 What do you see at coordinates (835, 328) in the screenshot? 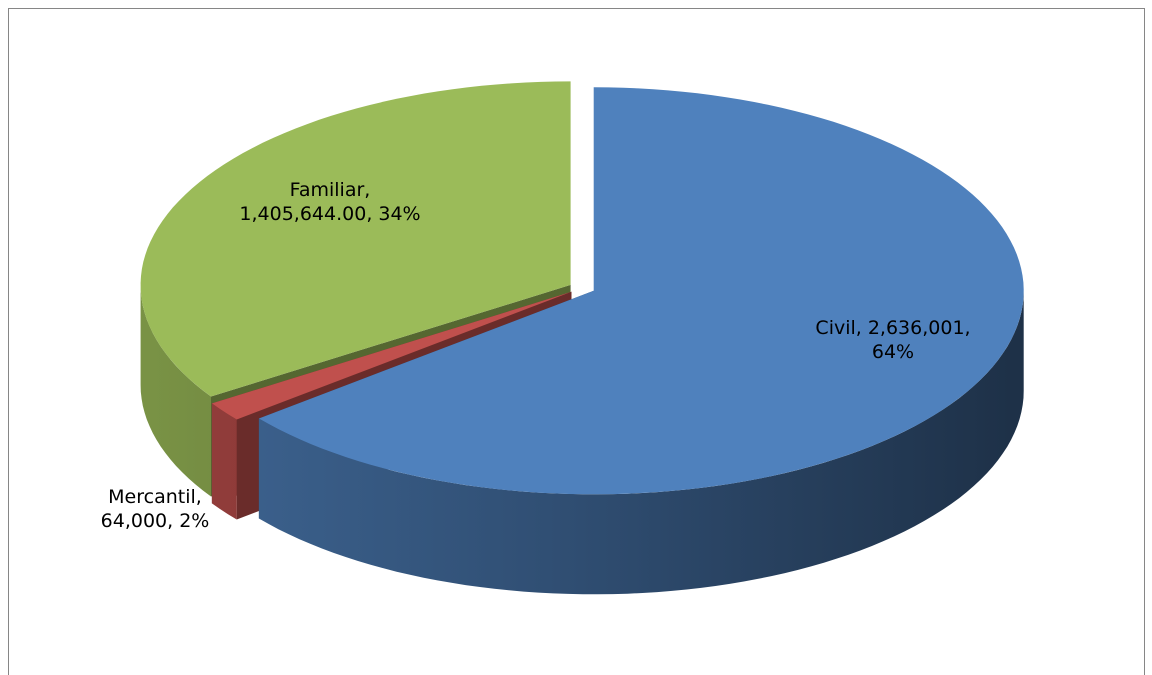
I see `label-part: Civil` at bounding box center [835, 328].